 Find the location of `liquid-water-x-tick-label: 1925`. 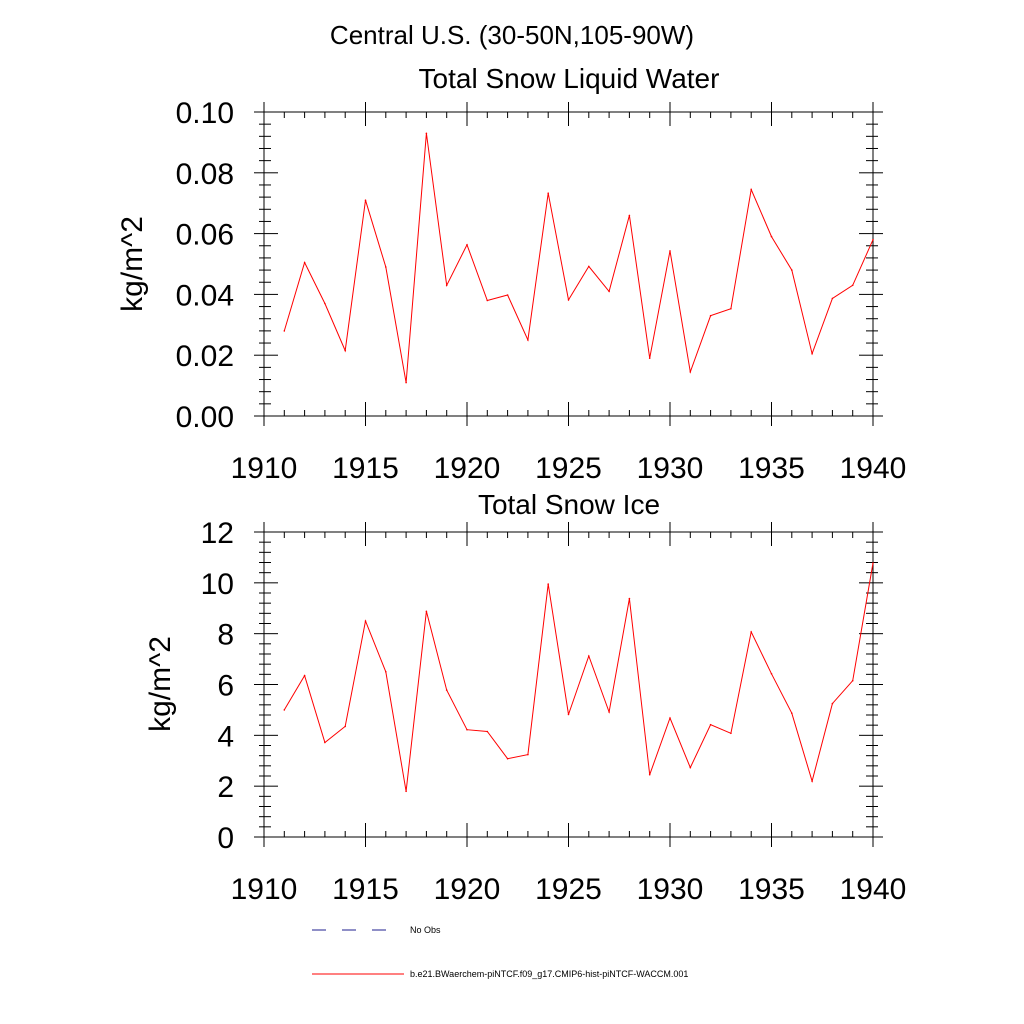

liquid-water-x-tick-label: 1925 is located at coordinates (568, 468).